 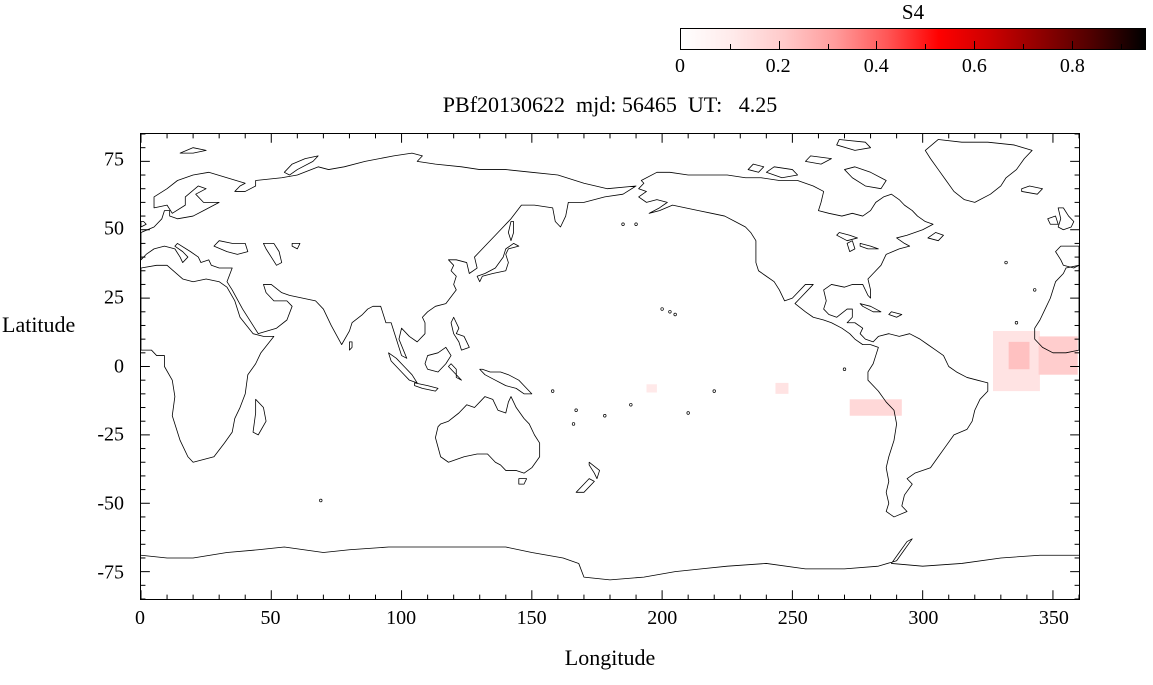 I want to click on x-tick-label: 300, so click(x=923, y=618).